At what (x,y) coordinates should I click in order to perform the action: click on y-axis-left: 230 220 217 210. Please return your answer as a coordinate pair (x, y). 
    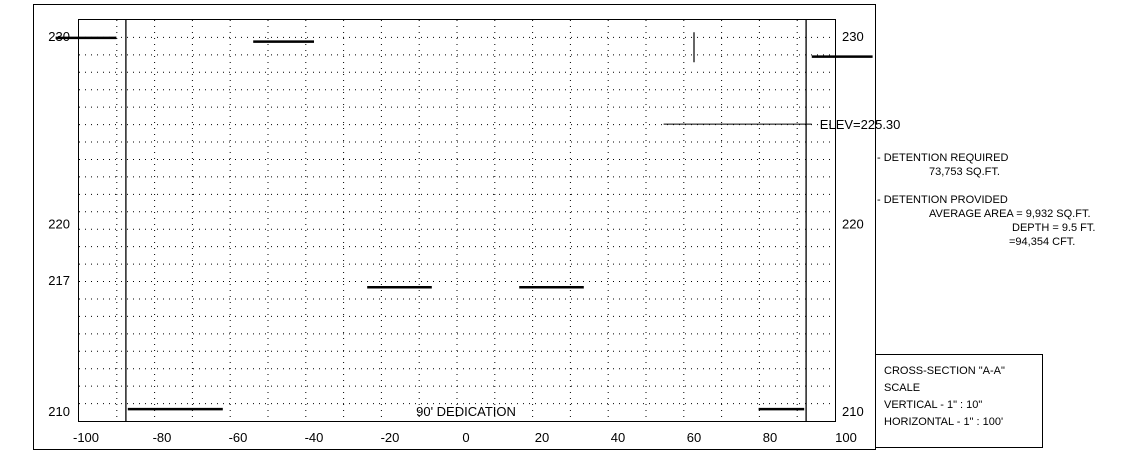
    Looking at the image, I should click on (59, 224).